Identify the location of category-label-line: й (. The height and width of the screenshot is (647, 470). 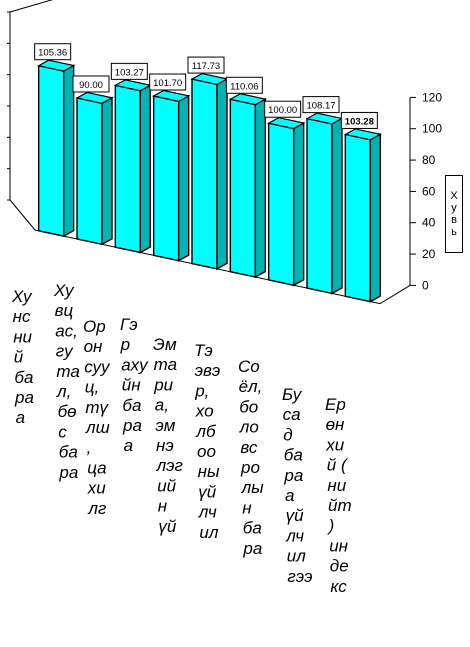
(338, 465).